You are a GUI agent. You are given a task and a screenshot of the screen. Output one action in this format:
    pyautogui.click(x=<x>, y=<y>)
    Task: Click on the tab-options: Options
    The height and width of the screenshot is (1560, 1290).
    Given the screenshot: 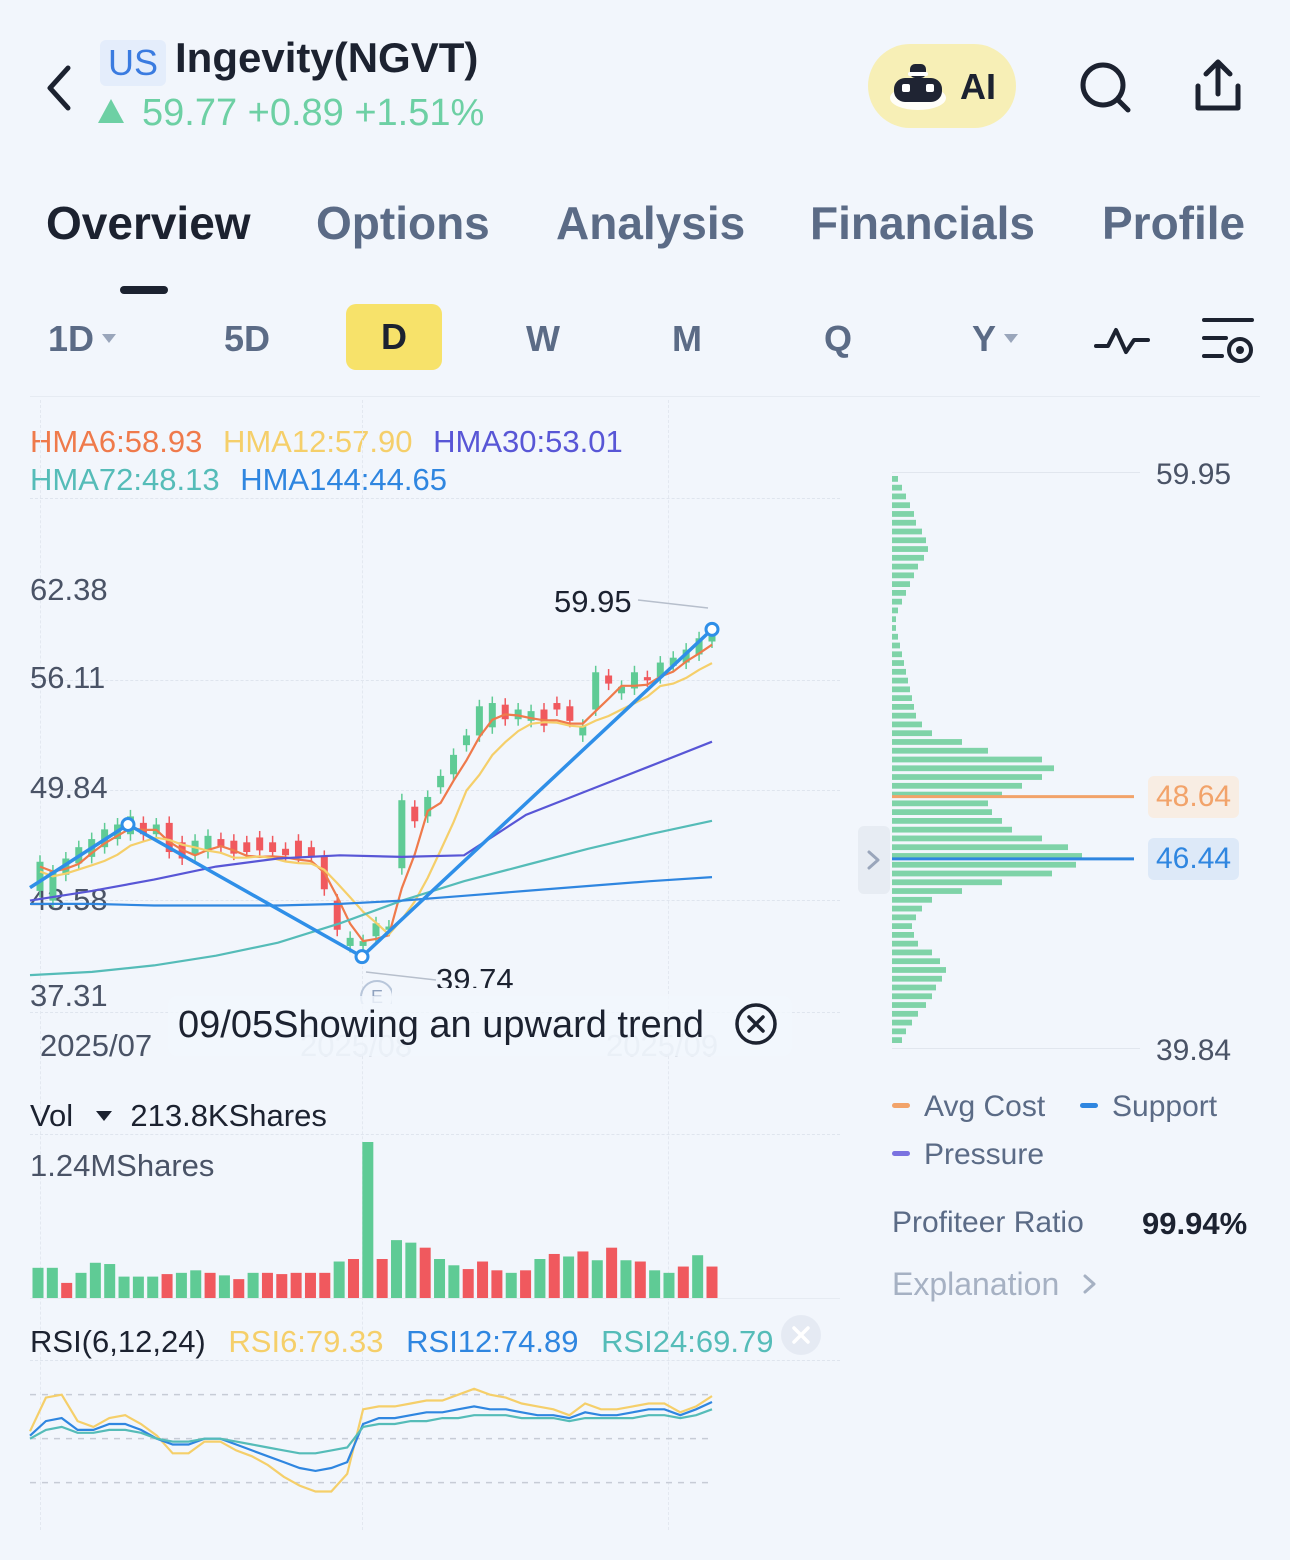 What is the action you would take?
    pyautogui.click(x=403, y=223)
    